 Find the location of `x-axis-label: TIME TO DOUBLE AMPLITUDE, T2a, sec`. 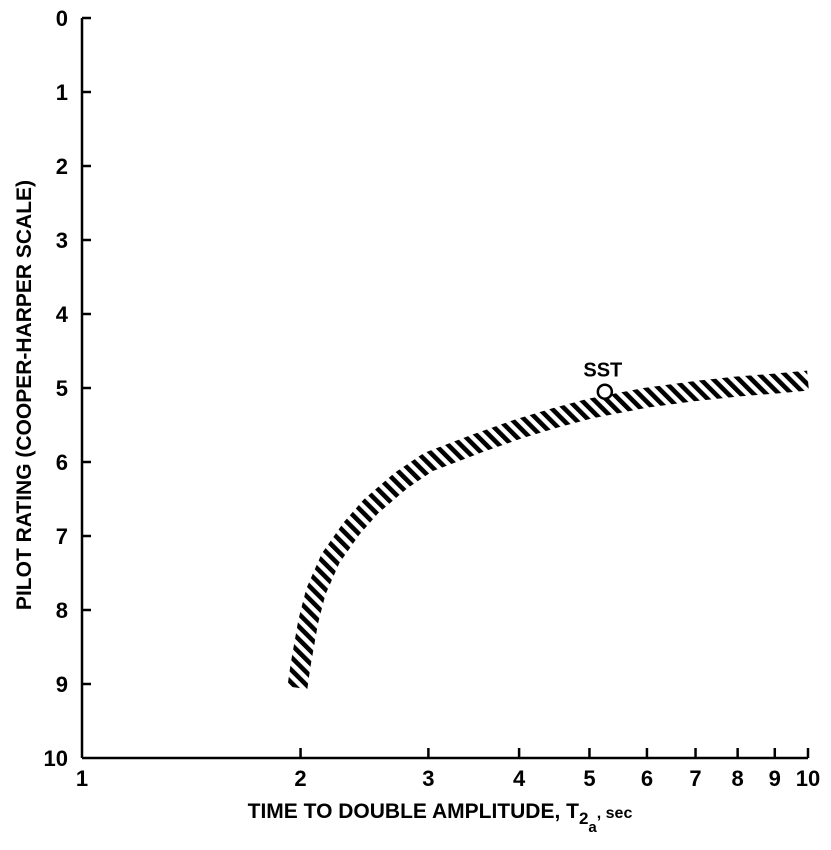

x-axis-label: TIME TO DOUBLE AMPLITUDE, T2a, sec is located at coordinates (440, 818).